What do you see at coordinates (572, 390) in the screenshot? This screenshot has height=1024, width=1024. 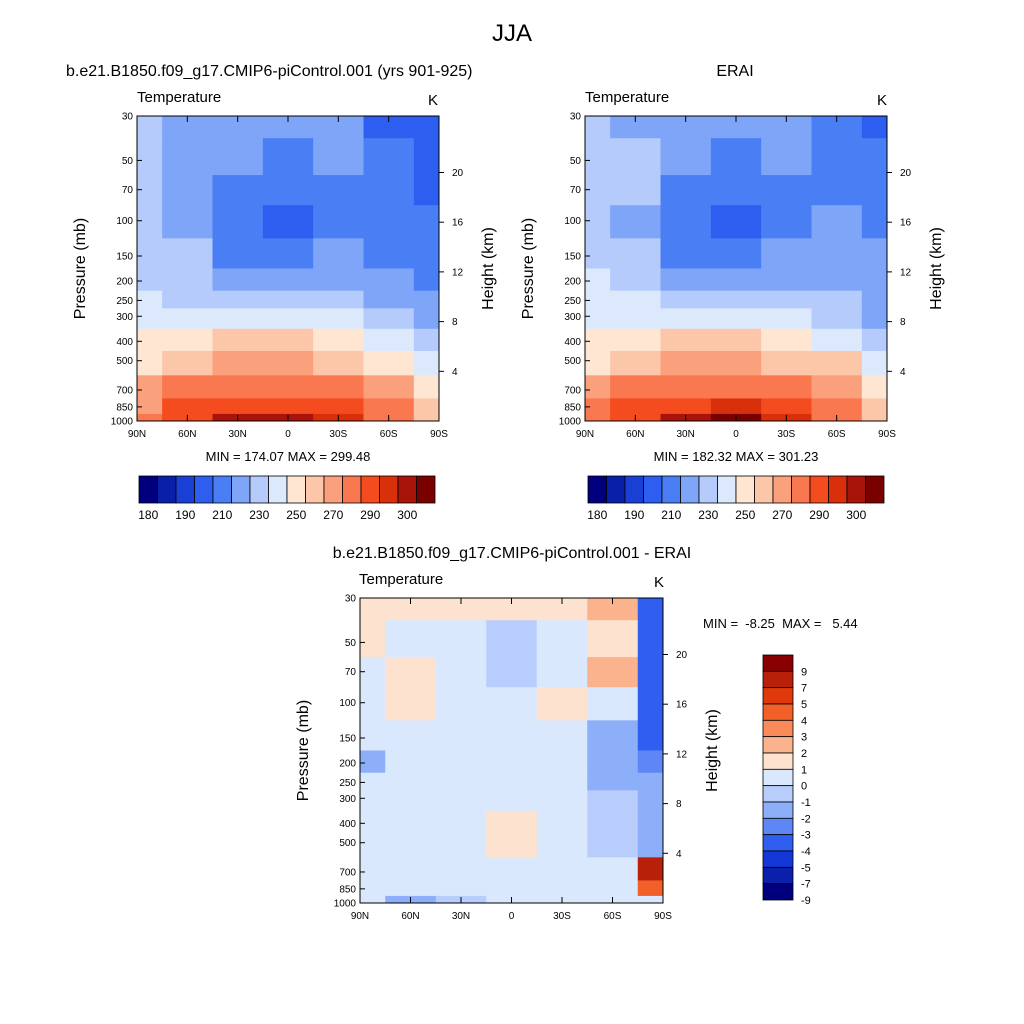 I see `y-tick-label: 700` at bounding box center [572, 390].